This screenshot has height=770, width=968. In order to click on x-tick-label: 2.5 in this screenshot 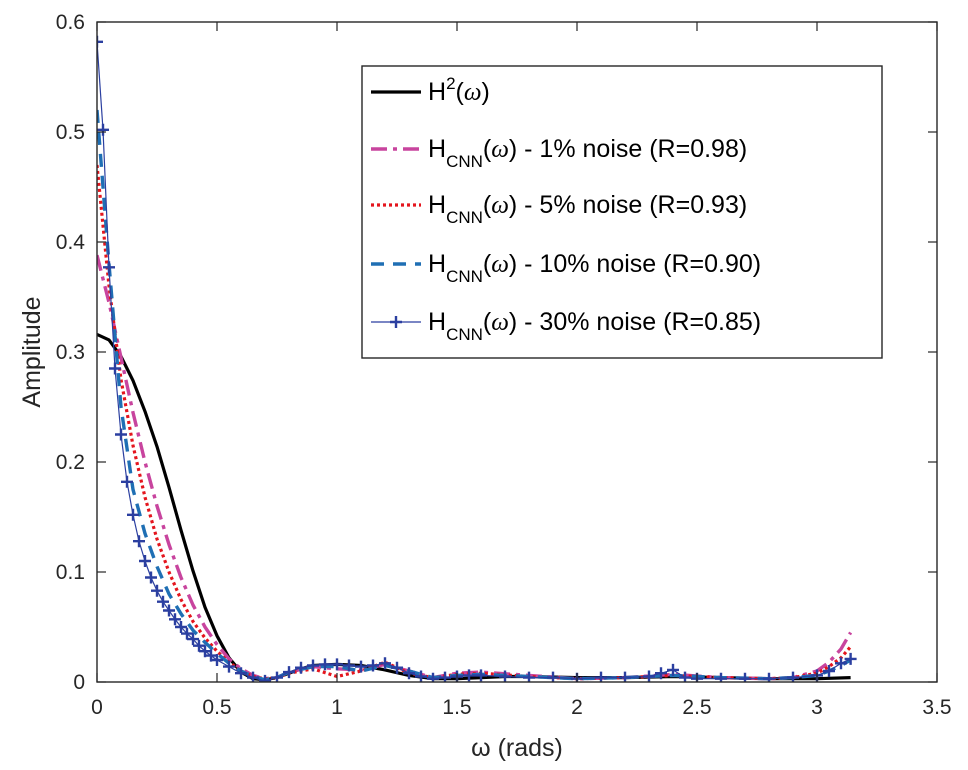, I will do `click(696, 707)`.